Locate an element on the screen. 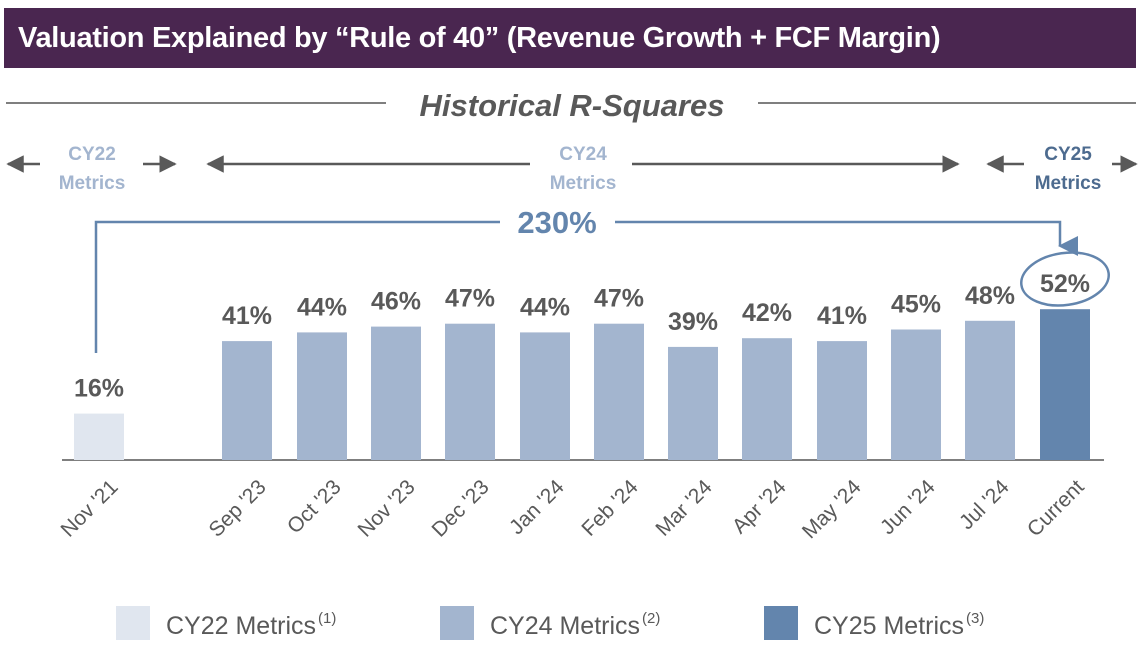 The image size is (1142, 662). value-label-3: 46% is located at coordinates (396, 302).